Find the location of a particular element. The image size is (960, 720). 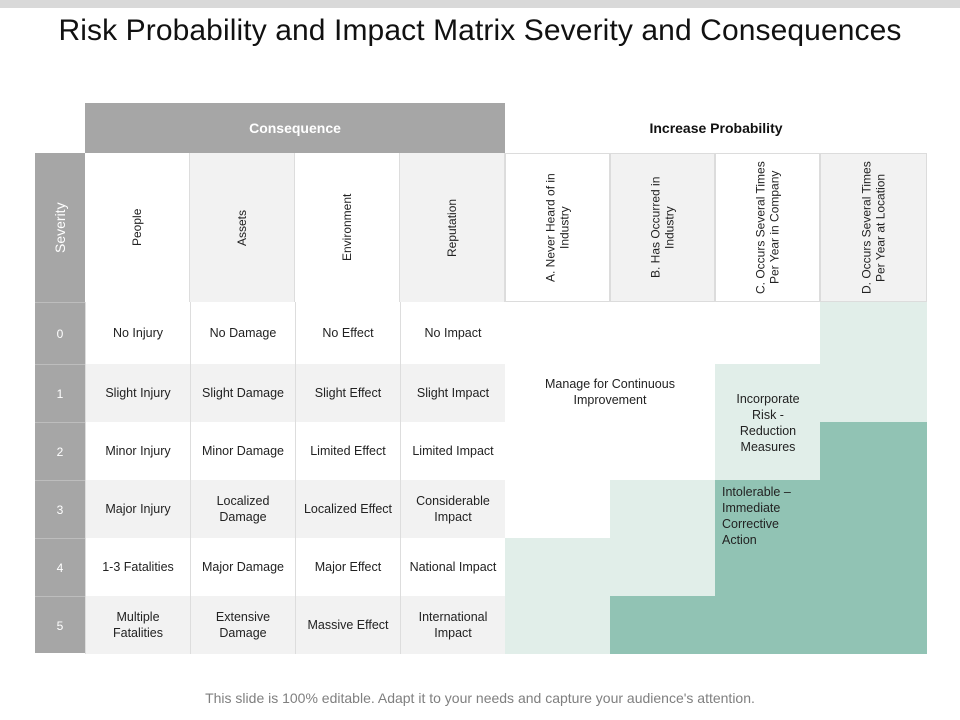

severity-level-1-text: 1 is located at coordinates (60, 393).